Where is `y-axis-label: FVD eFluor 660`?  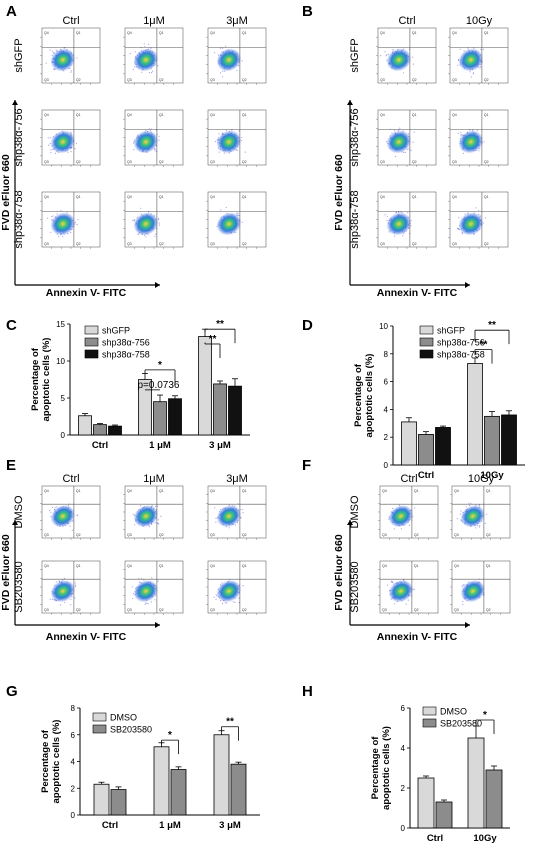 y-axis-label: FVD eFluor 660 is located at coordinates (339, 192).